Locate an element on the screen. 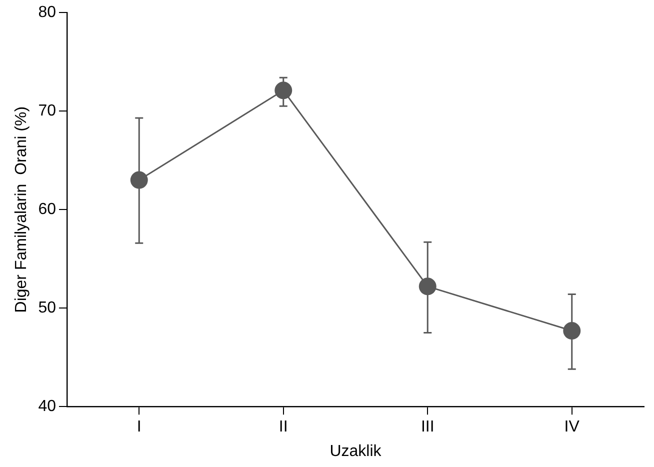 This screenshot has height=467, width=654. y-tick-label: 40 is located at coordinates (47, 407).